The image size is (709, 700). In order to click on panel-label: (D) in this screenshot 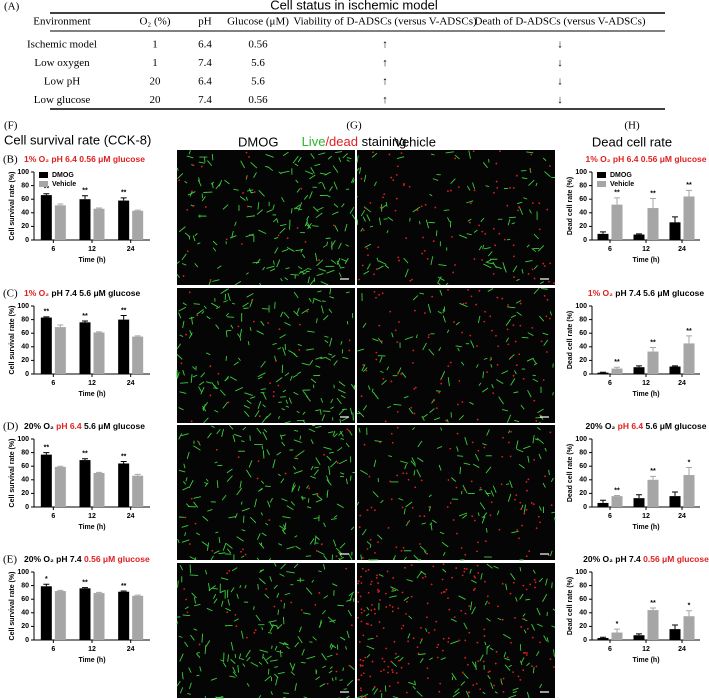, I will do `click(11, 427)`.